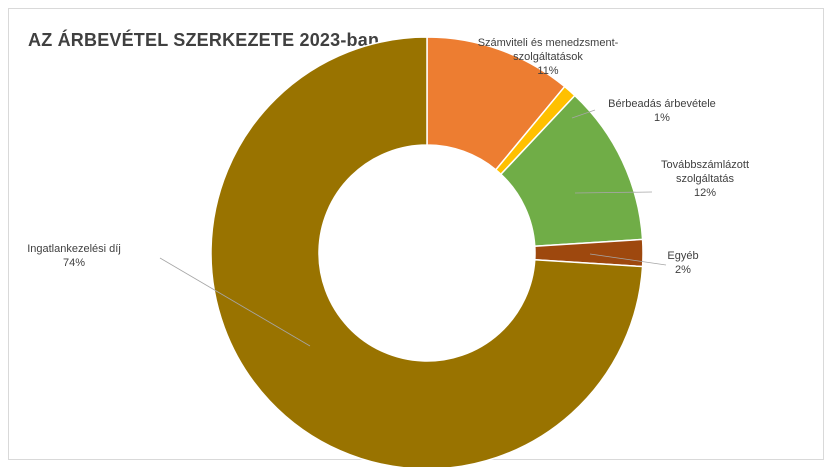 The width and height of the screenshot is (833, 467). I want to click on data-label-percent: 12%, so click(705, 193).